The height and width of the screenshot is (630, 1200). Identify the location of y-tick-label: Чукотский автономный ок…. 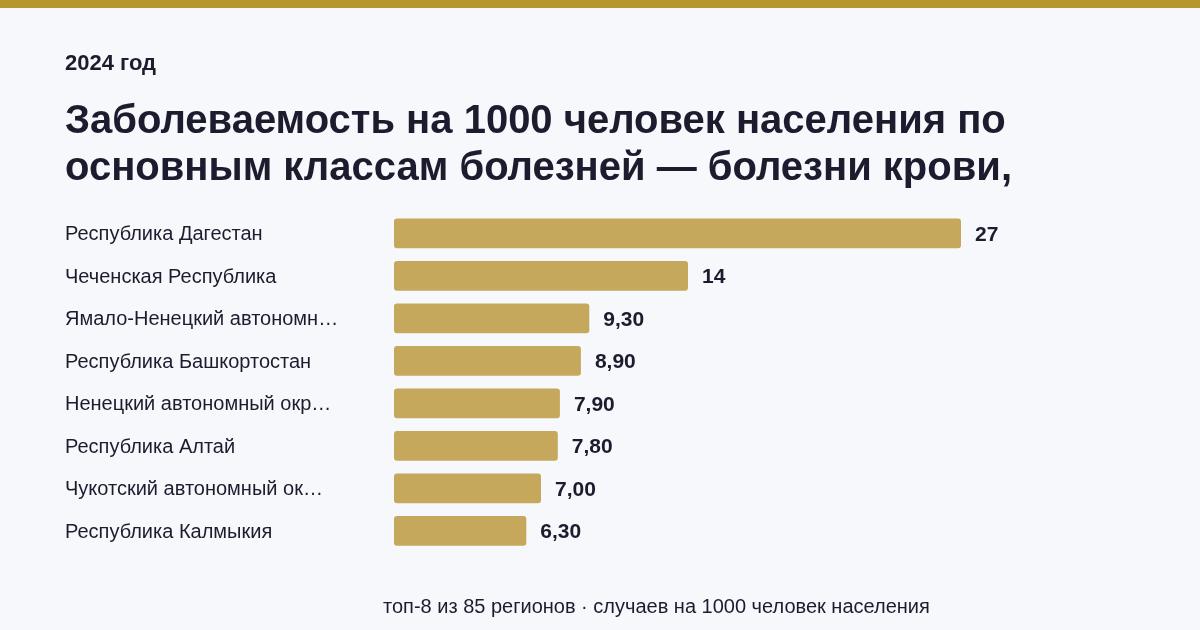
(194, 488).